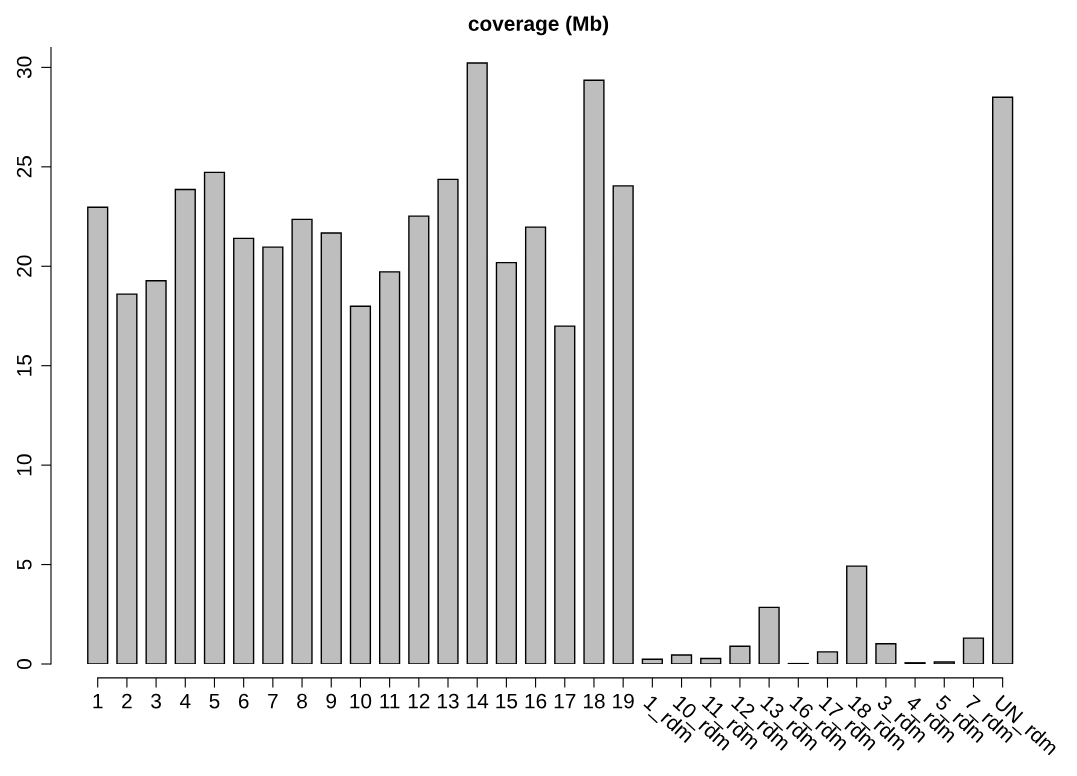 The image size is (1077, 776). What do you see at coordinates (331, 701) in the screenshot?
I see `x-tick-label: 9` at bounding box center [331, 701].